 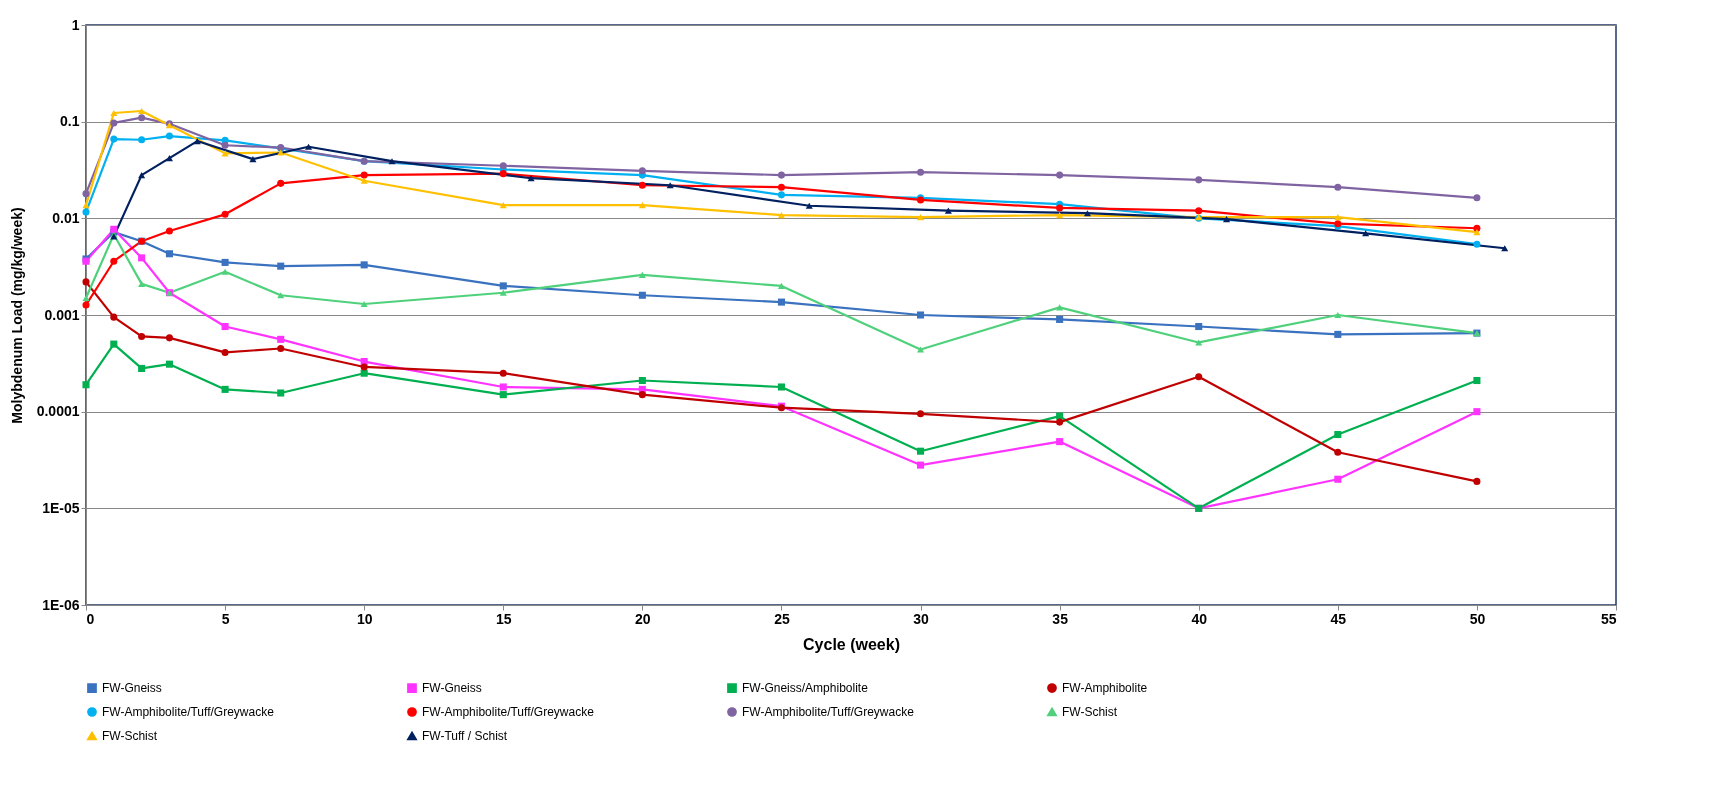 I want to click on x-tick-label: 15, so click(x=503, y=618).